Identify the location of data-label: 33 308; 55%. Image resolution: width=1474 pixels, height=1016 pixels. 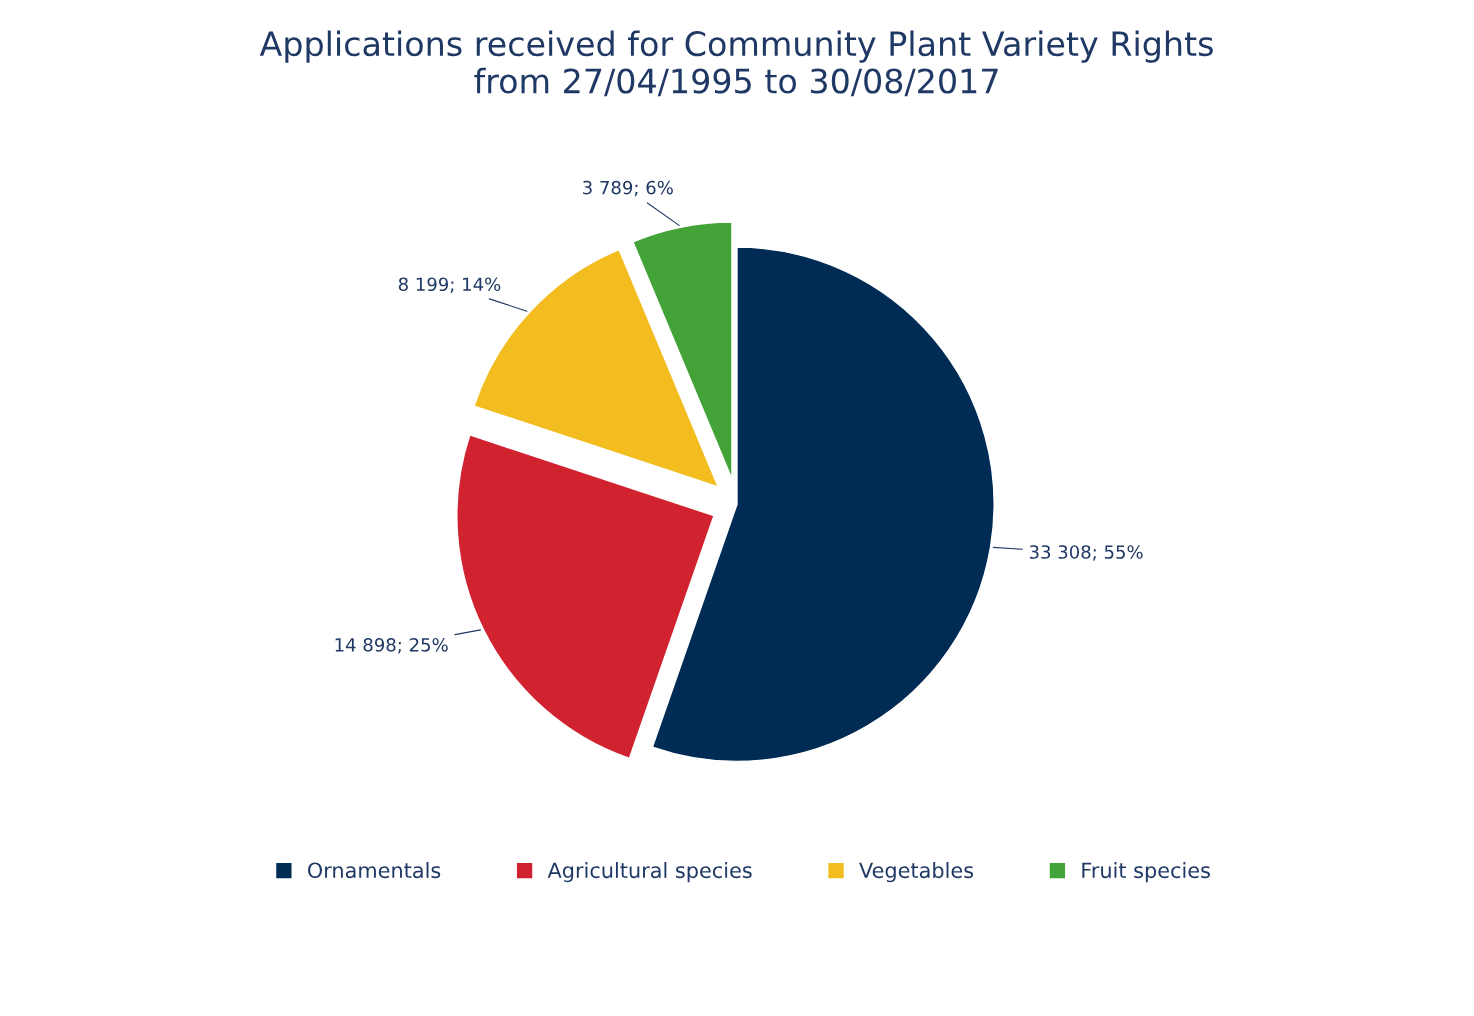
(1086, 553).